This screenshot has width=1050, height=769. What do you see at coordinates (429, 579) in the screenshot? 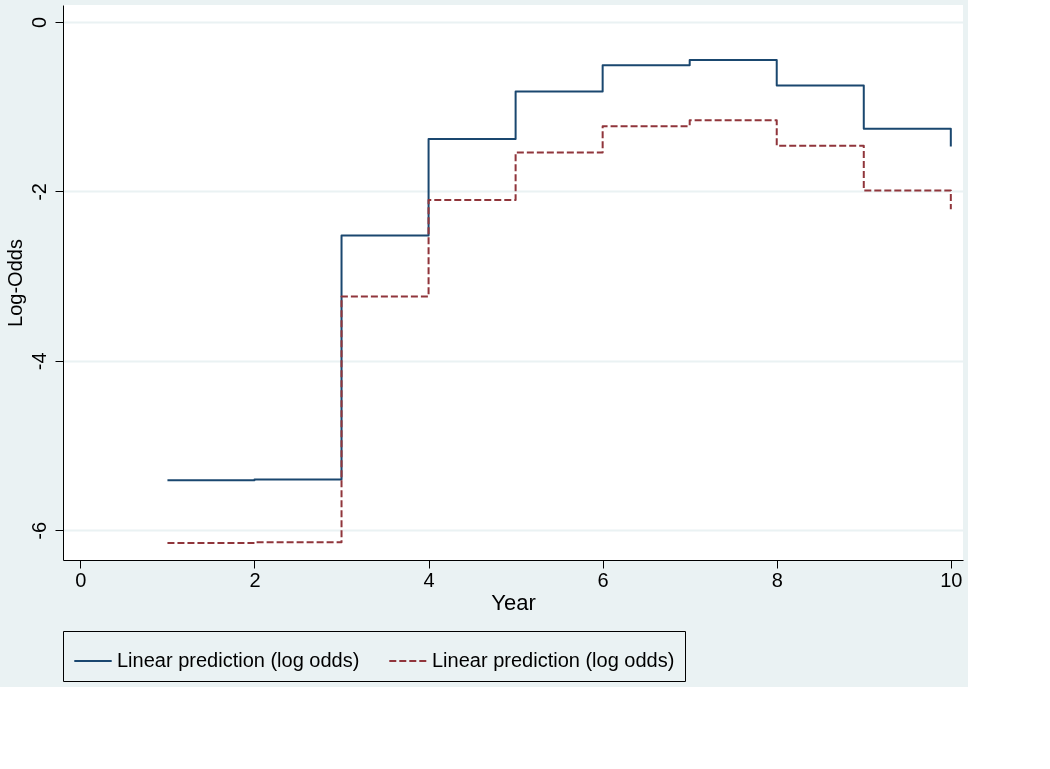
I see `x-tick-label: 4` at bounding box center [429, 579].